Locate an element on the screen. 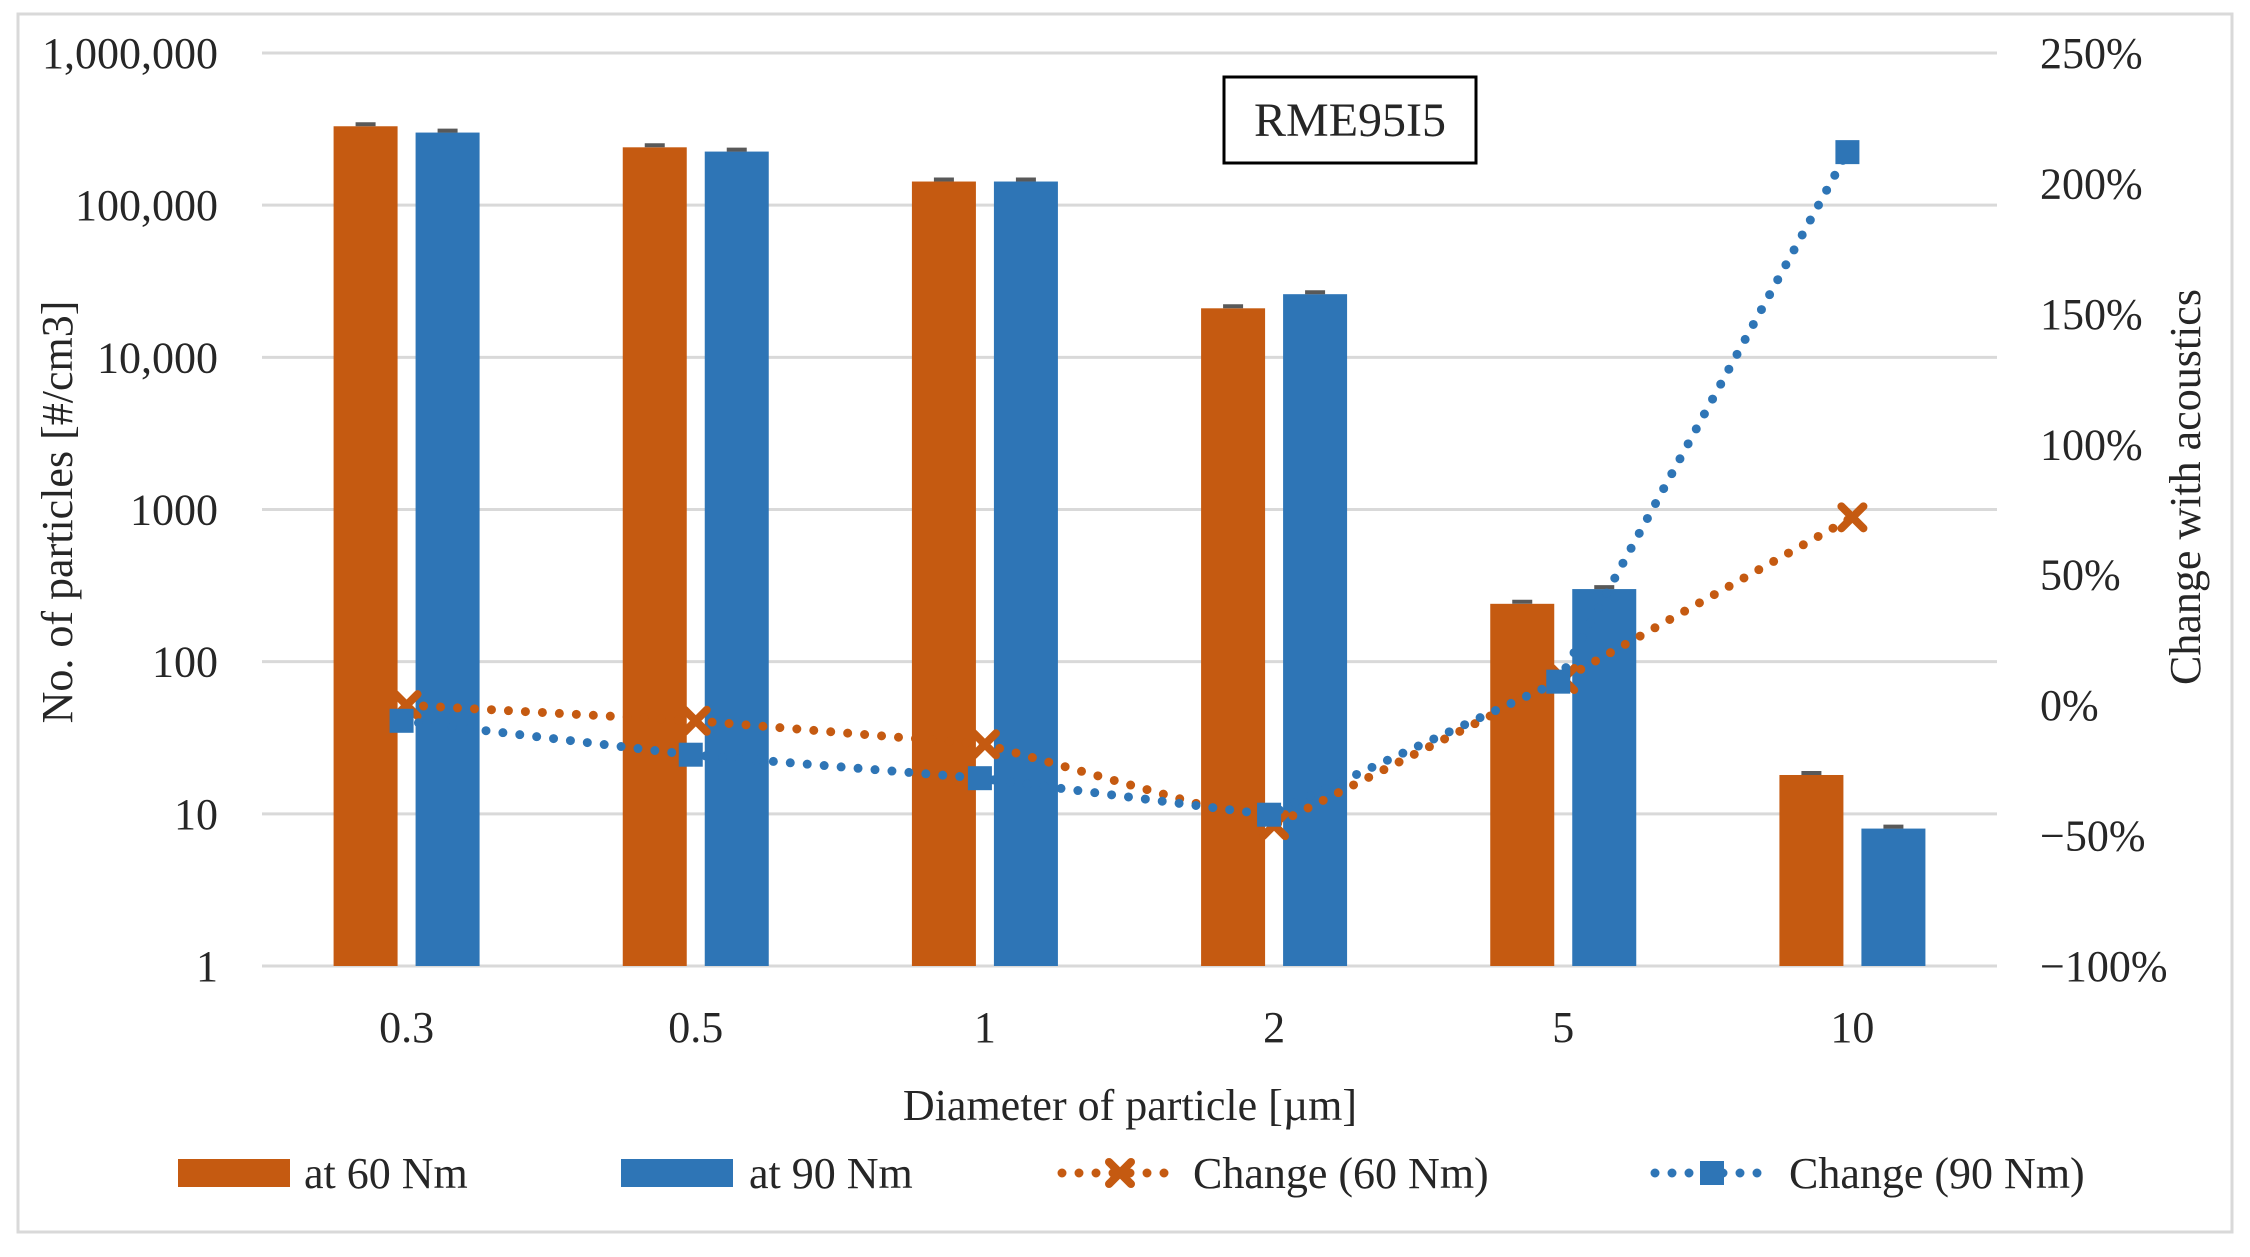 The image size is (2250, 1257). y2-axis-title: Change with acoustics is located at coordinates (2185, 487).